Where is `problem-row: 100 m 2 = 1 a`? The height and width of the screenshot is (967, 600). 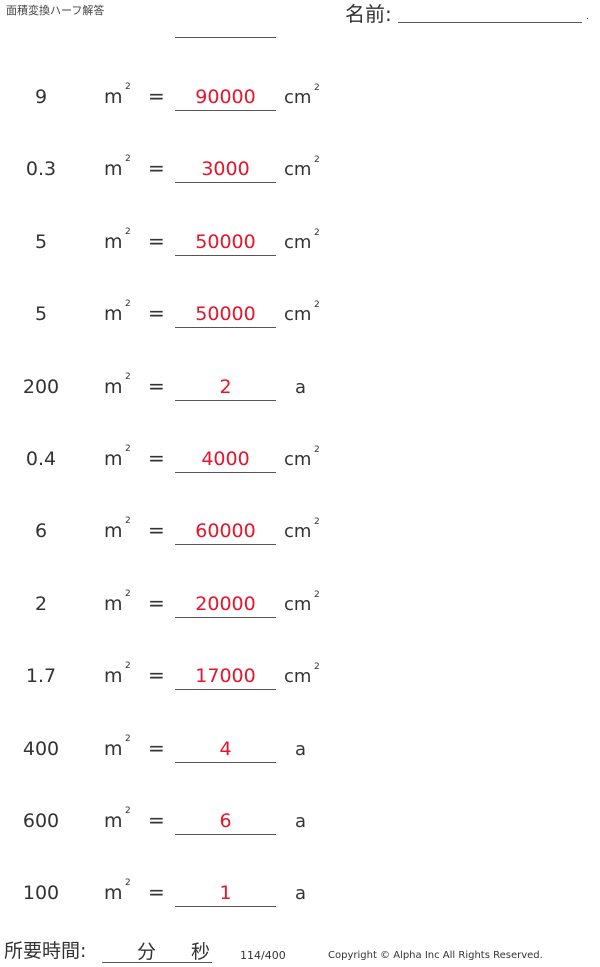 problem-row: 100 m 2 = 1 a is located at coordinates (300, 895).